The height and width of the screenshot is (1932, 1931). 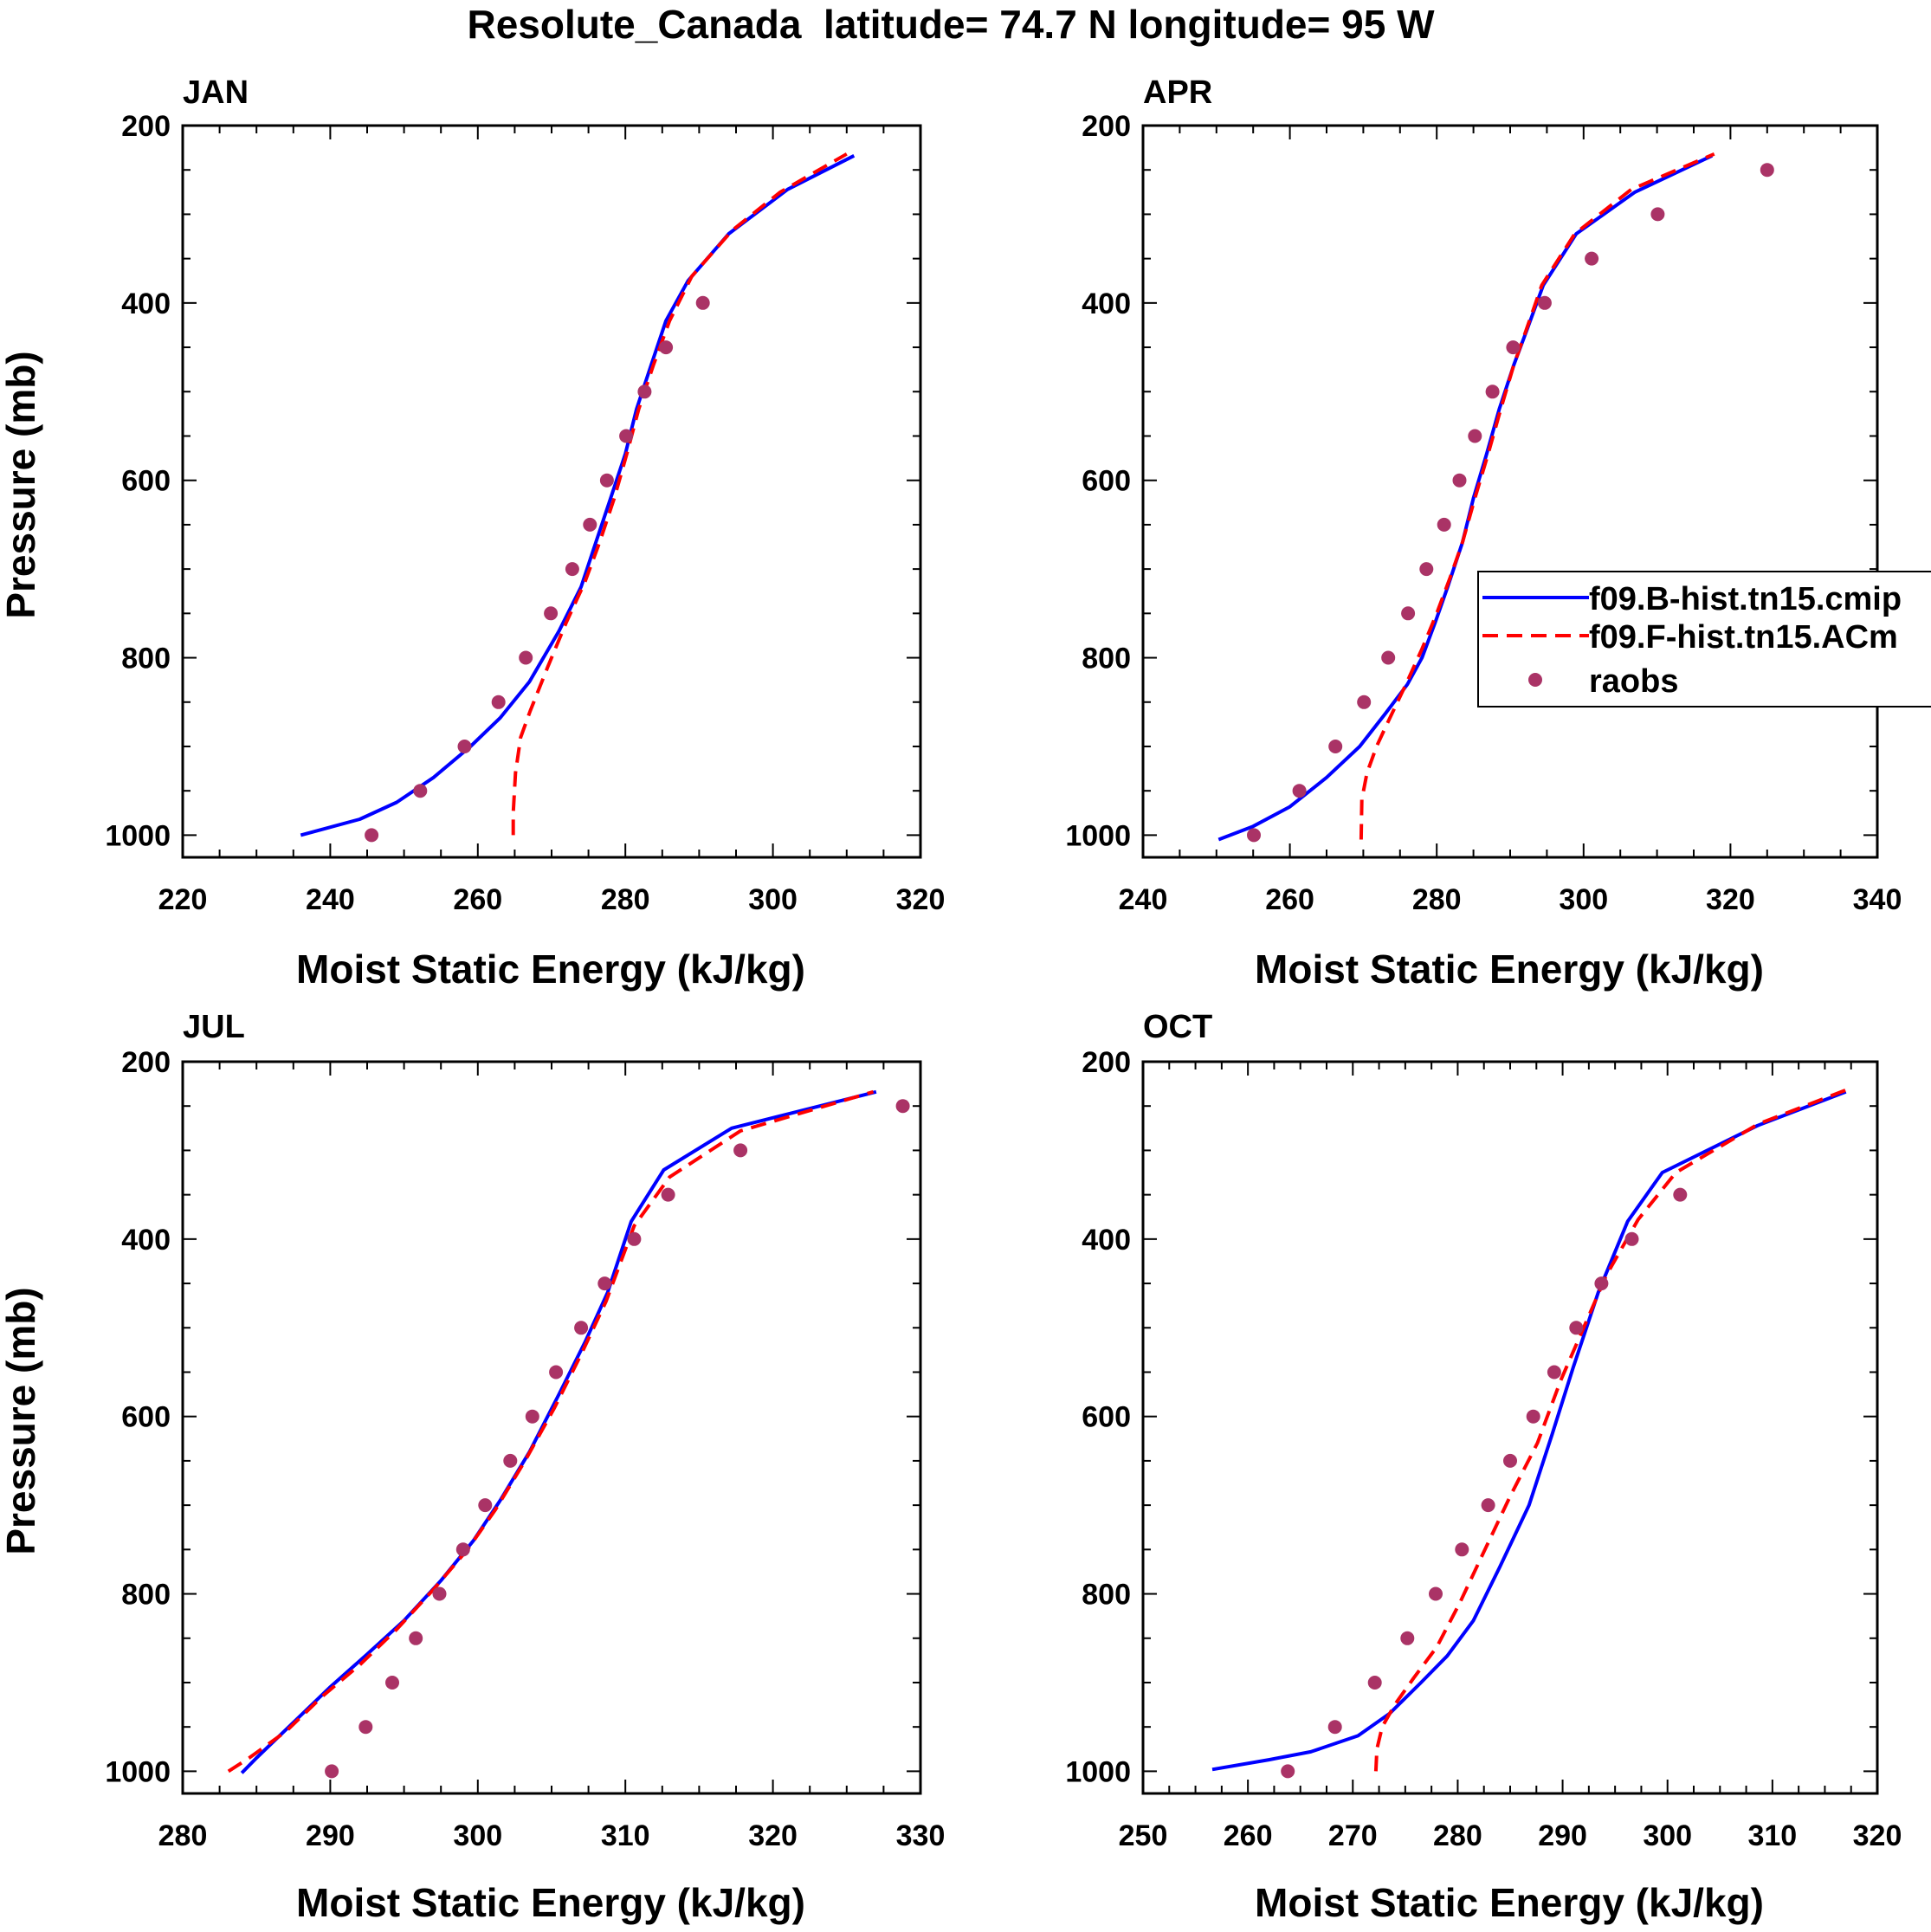 What do you see at coordinates (921, 1835) in the screenshot?
I see `x-tick-label: 330` at bounding box center [921, 1835].